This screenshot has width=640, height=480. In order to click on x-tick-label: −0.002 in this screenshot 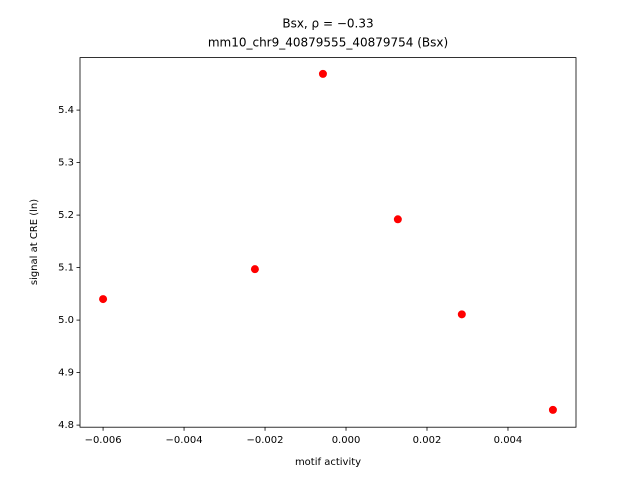, I will do `click(265, 440)`.